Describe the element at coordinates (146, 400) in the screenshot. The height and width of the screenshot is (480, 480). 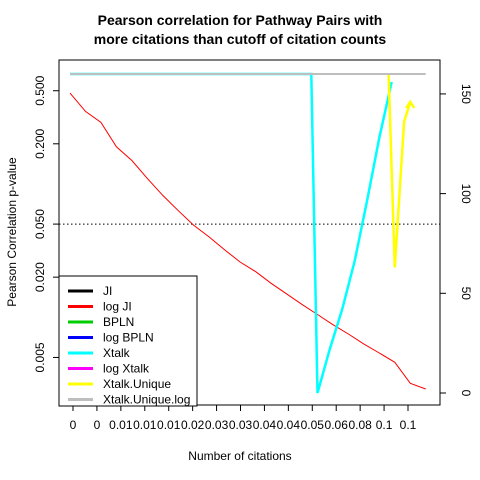
I see `legend-label: Xtalk.Unique.log` at that location.